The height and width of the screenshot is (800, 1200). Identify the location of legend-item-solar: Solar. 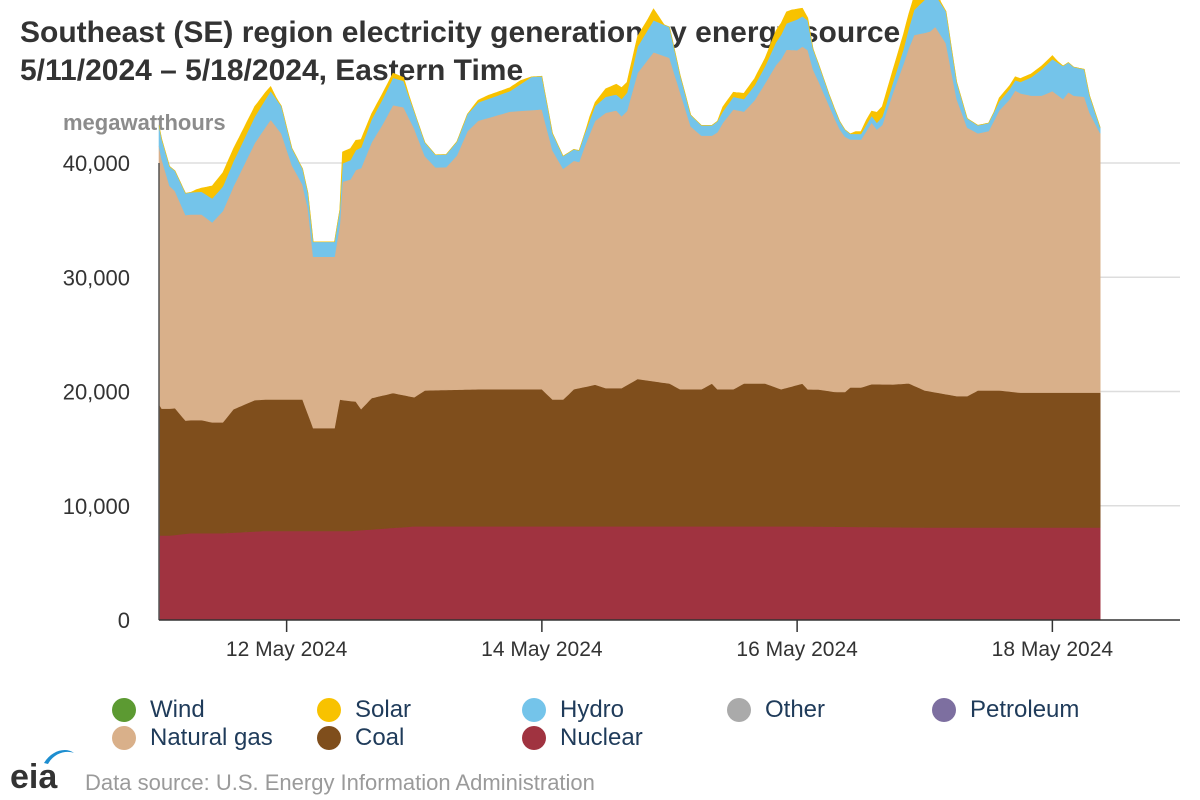
(364, 709).